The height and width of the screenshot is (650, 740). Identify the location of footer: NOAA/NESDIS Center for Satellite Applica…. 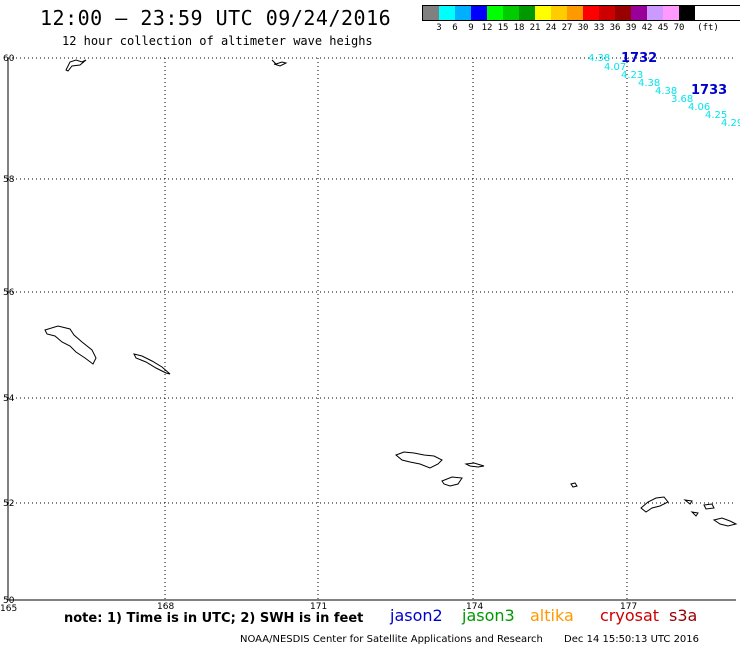
(478, 639).